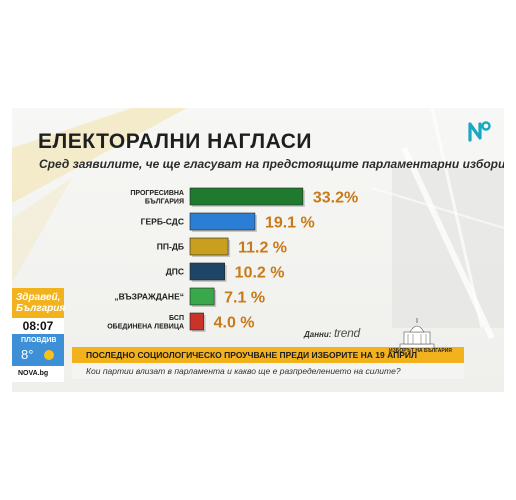 The height and width of the screenshot is (500, 516). I want to click on category-label: ПП-ДБ, so click(170, 247).